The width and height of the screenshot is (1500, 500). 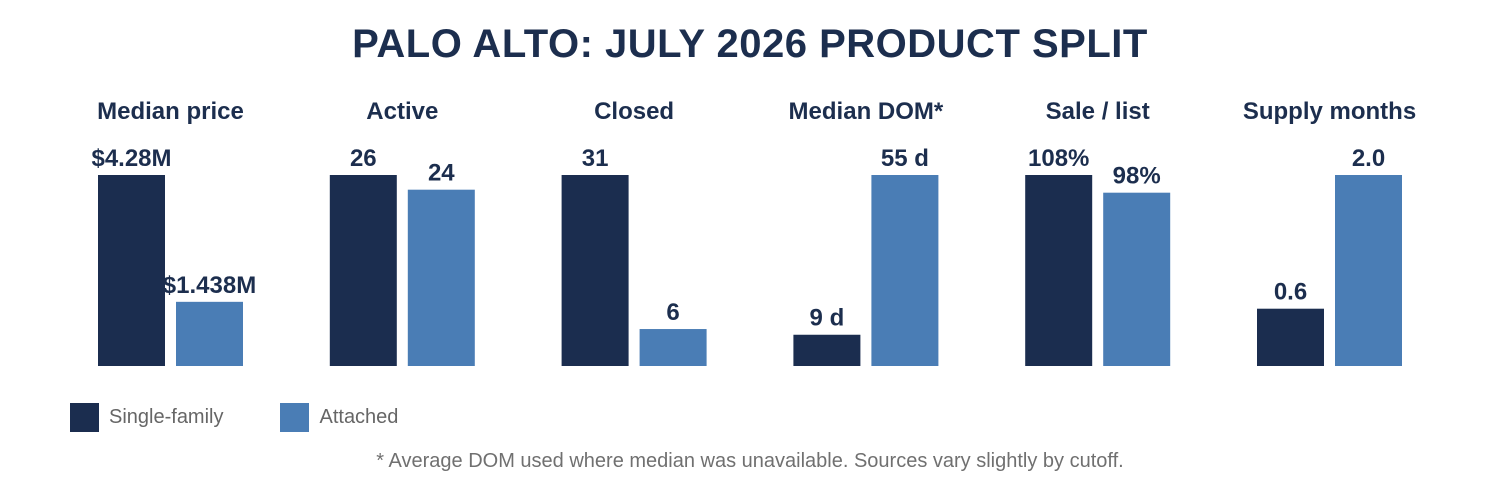 I want to click on value-label-median-price-attached: $1.438M, so click(x=209, y=285).